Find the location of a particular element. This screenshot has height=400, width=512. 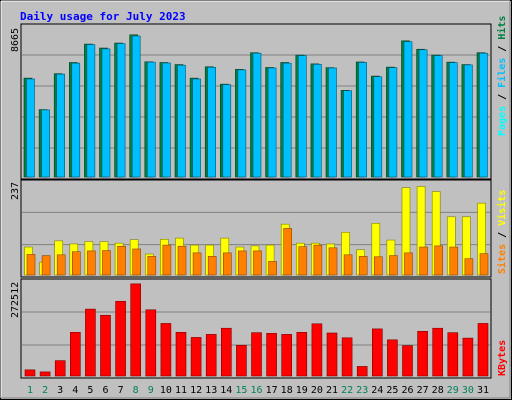

x-axis-day-label: 14 is located at coordinates (226, 390).